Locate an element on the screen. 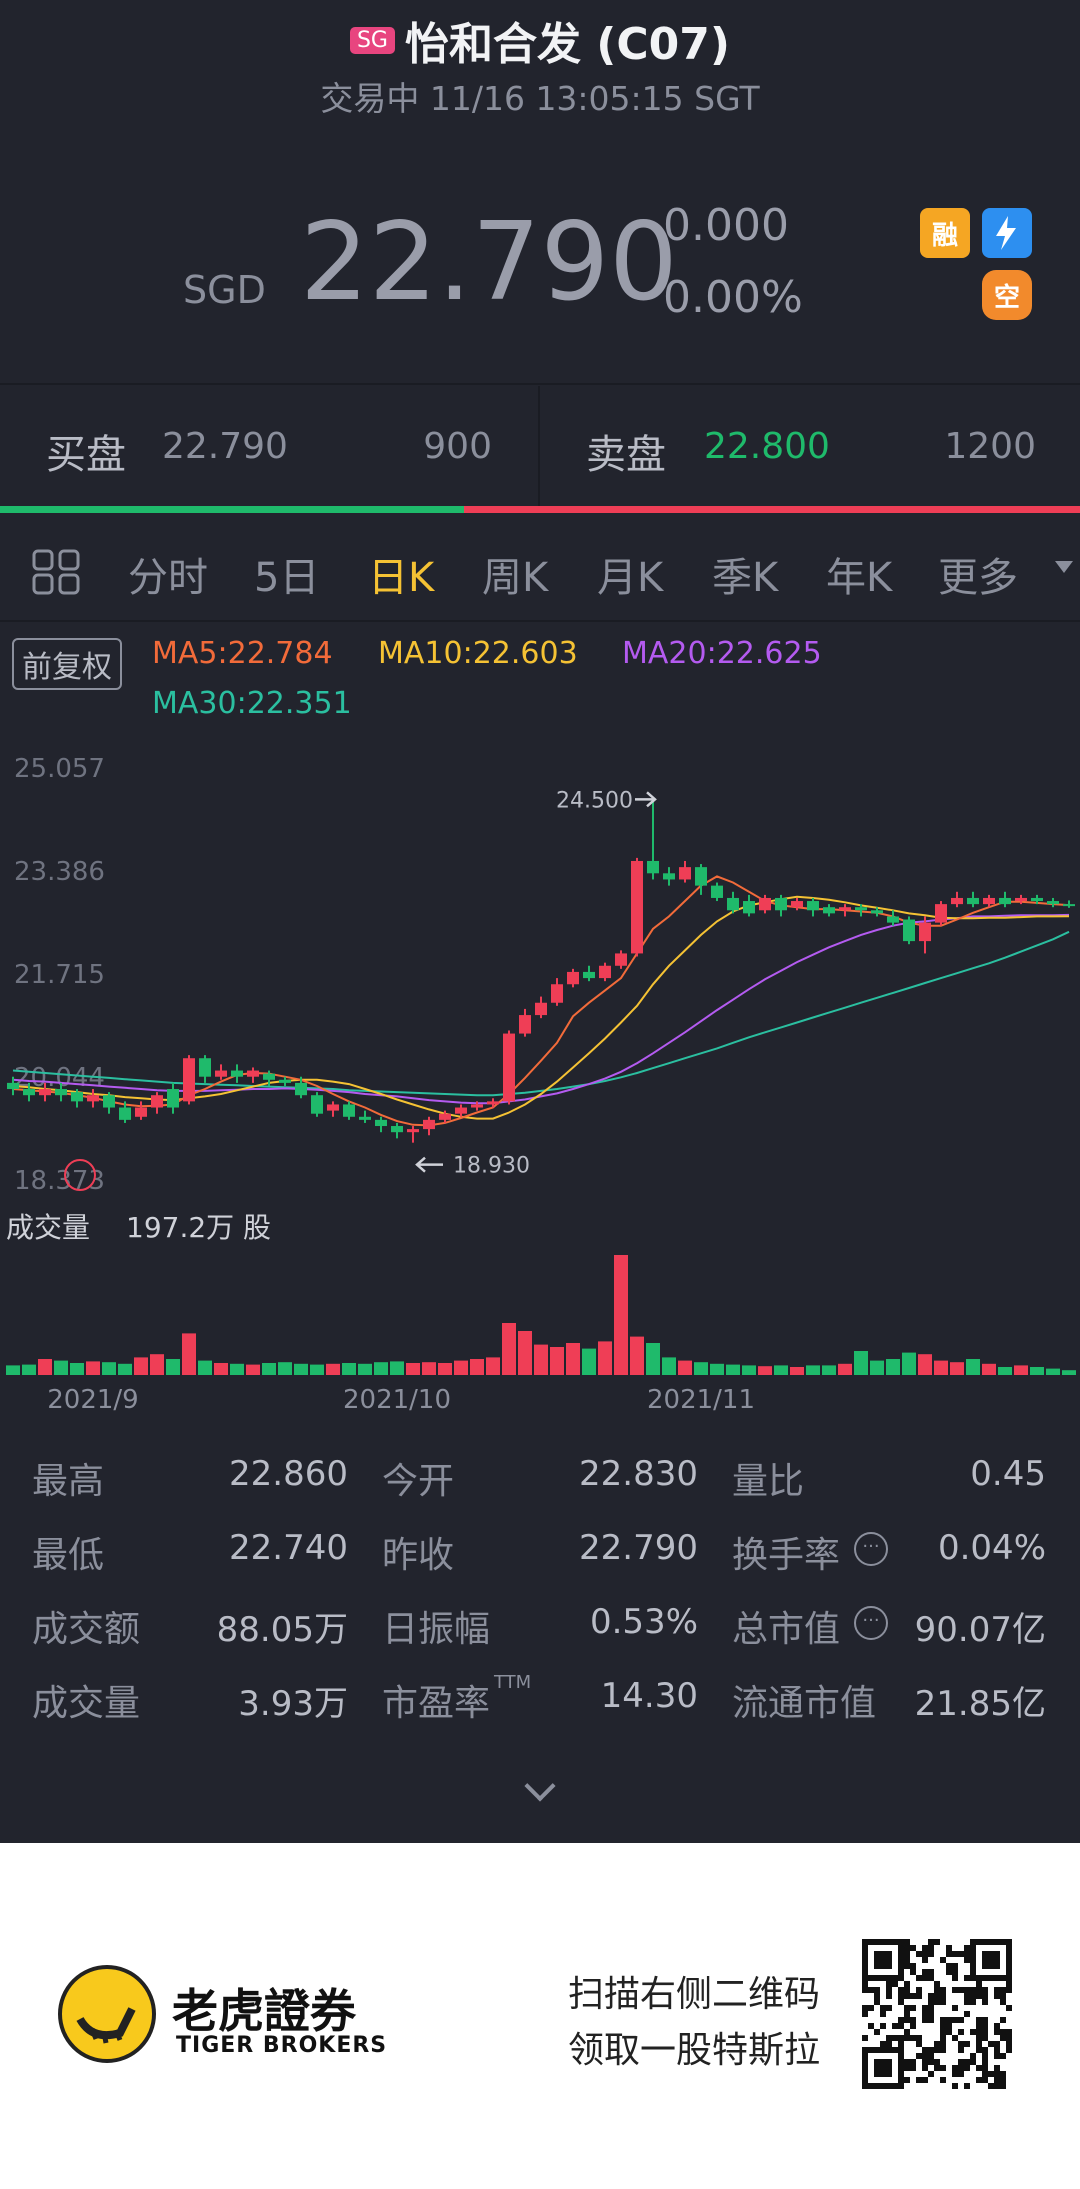 This screenshot has height=2189, width=1080. tab-daily-k: 日K is located at coordinates (401, 578).